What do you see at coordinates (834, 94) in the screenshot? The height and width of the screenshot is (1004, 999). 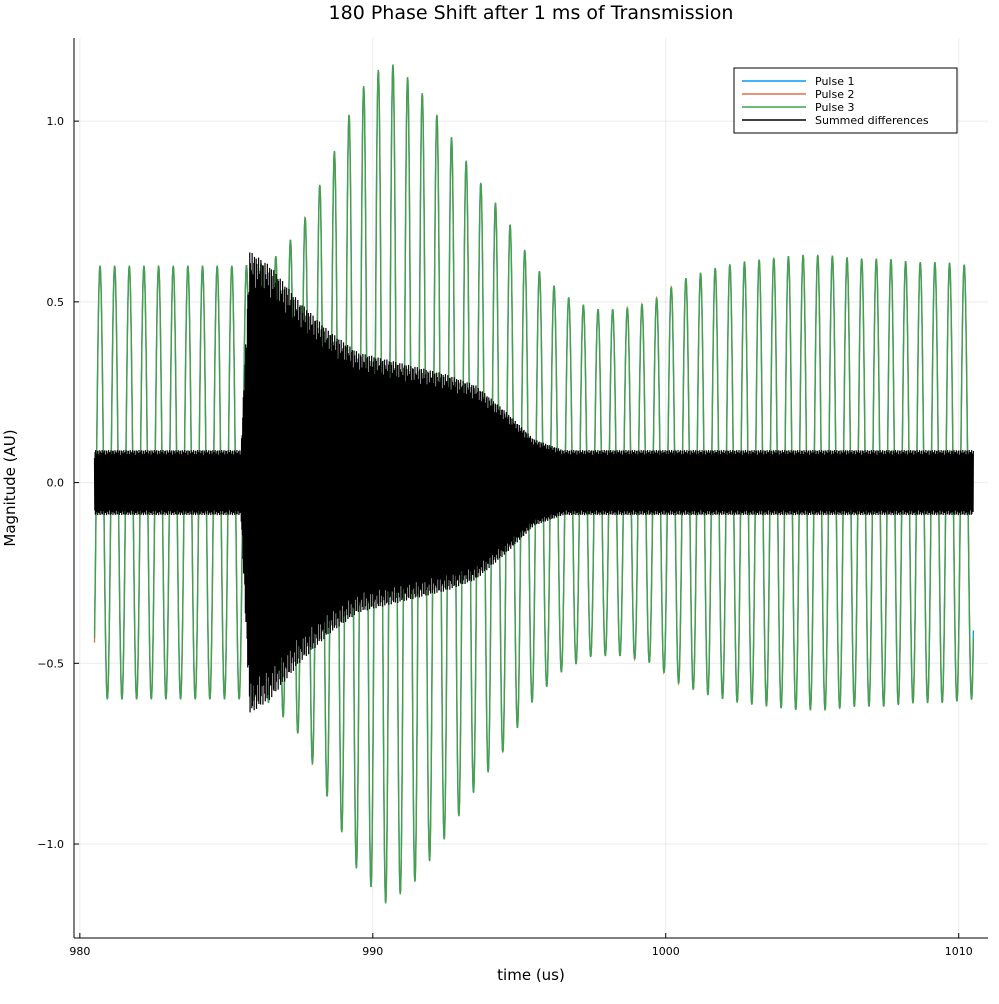 I see `legend-label: Pulse 2` at bounding box center [834, 94].